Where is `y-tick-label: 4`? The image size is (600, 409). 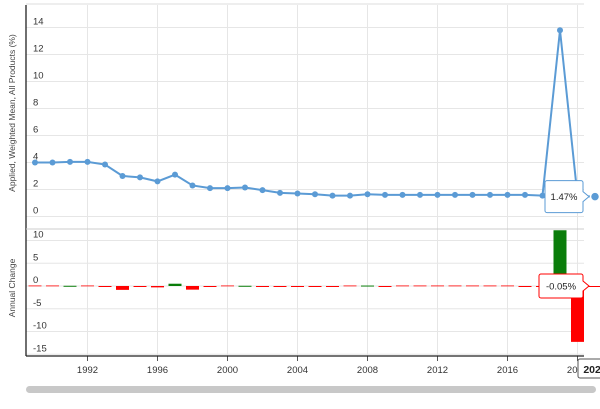 y-tick-label: 4 is located at coordinates (35, 157).